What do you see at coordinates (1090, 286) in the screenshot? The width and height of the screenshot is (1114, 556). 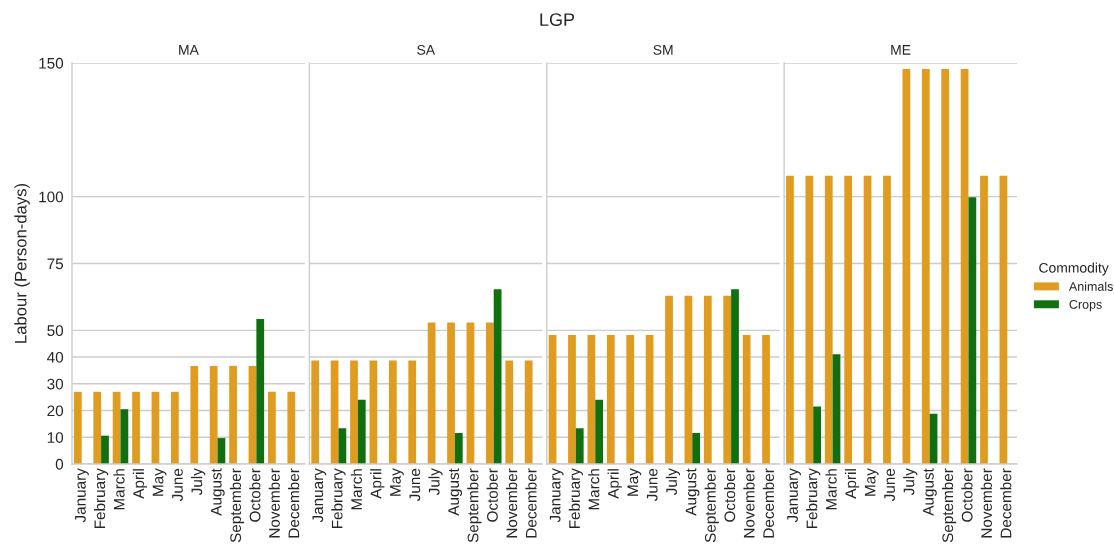 I see `legend-label: Animals` at bounding box center [1090, 286].